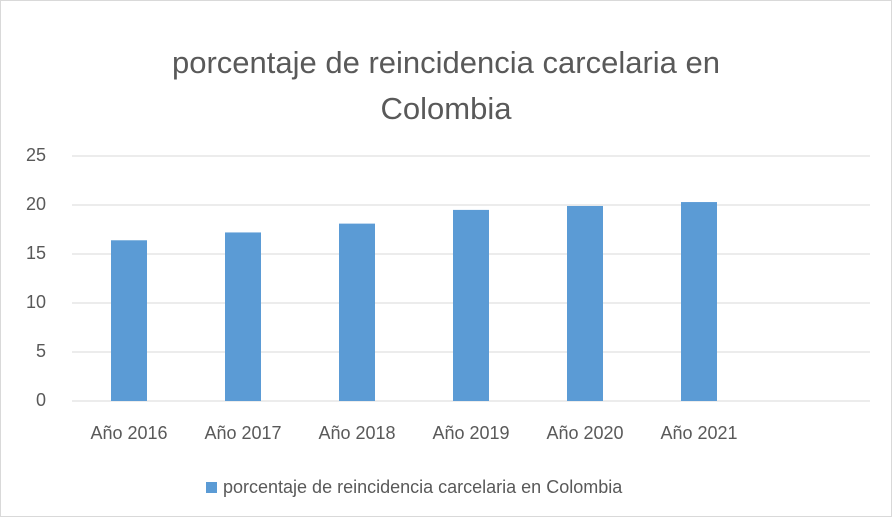  Describe the element at coordinates (584, 433) in the screenshot. I see `x-tick-label: Año 2020` at that location.